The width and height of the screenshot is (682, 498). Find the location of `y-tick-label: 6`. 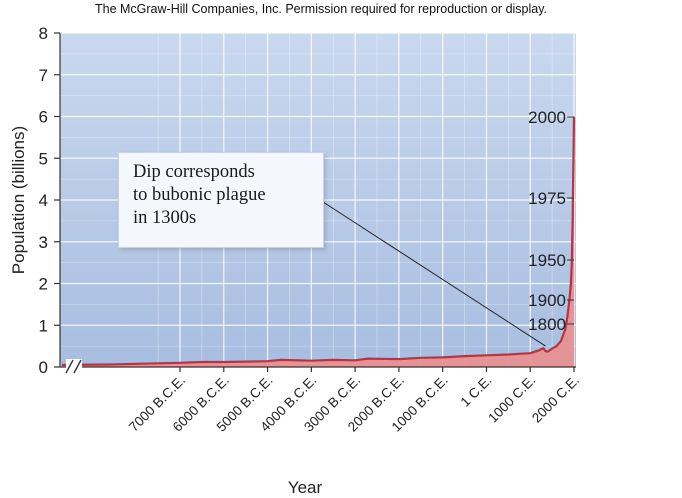

y-tick-label: 6 is located at coordinates (43, 117).